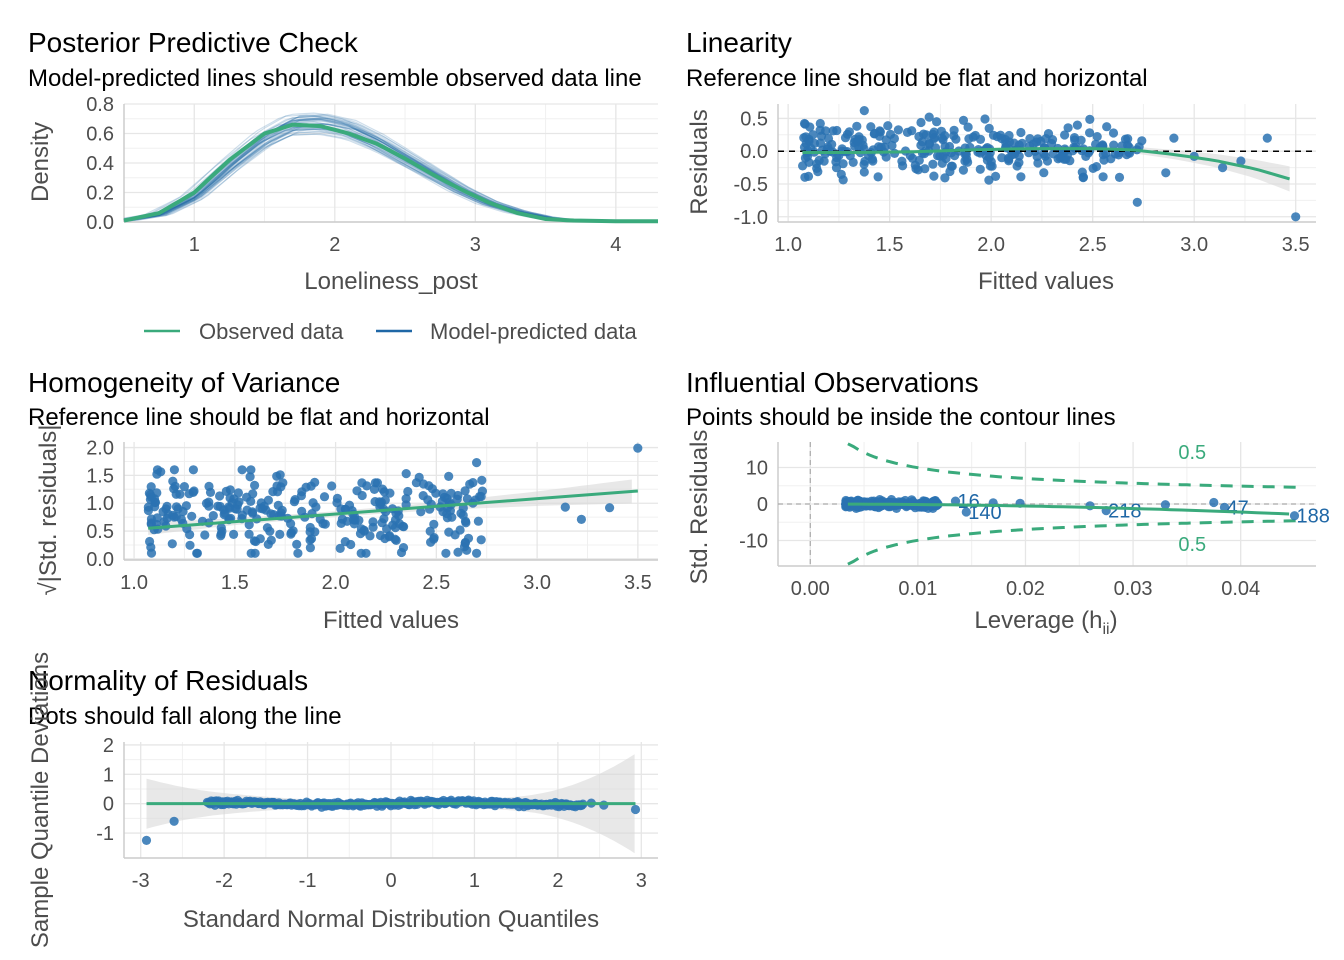  What do you see at coordinates (754, 119) in the screenshot?
I see `linearity-ytick-label: 0.5` at bounding box center [754, 119].